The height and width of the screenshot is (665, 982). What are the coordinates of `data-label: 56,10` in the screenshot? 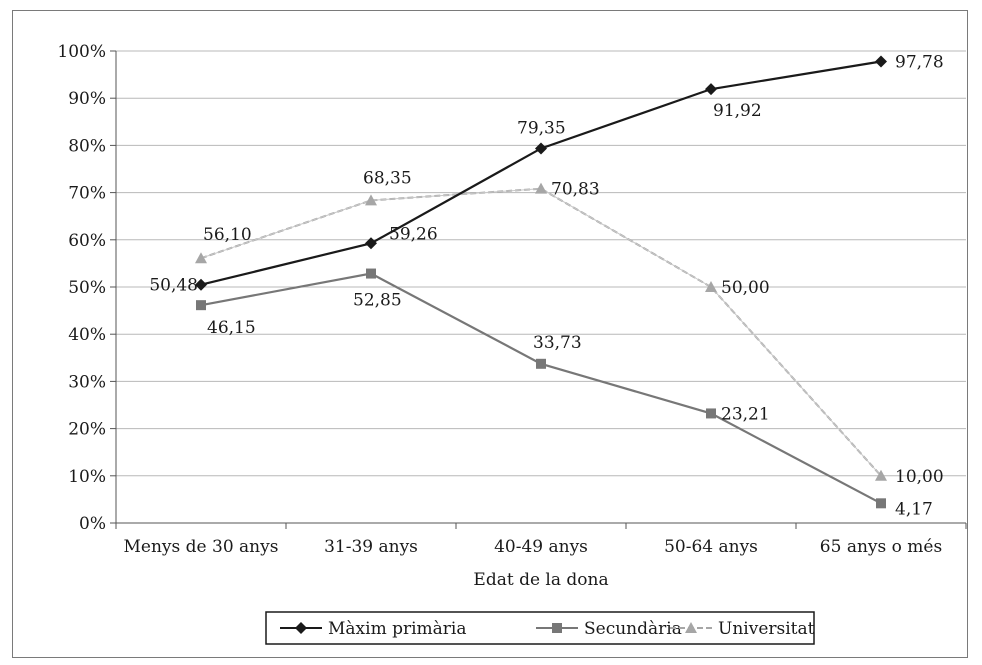 It's located at (227, 235).